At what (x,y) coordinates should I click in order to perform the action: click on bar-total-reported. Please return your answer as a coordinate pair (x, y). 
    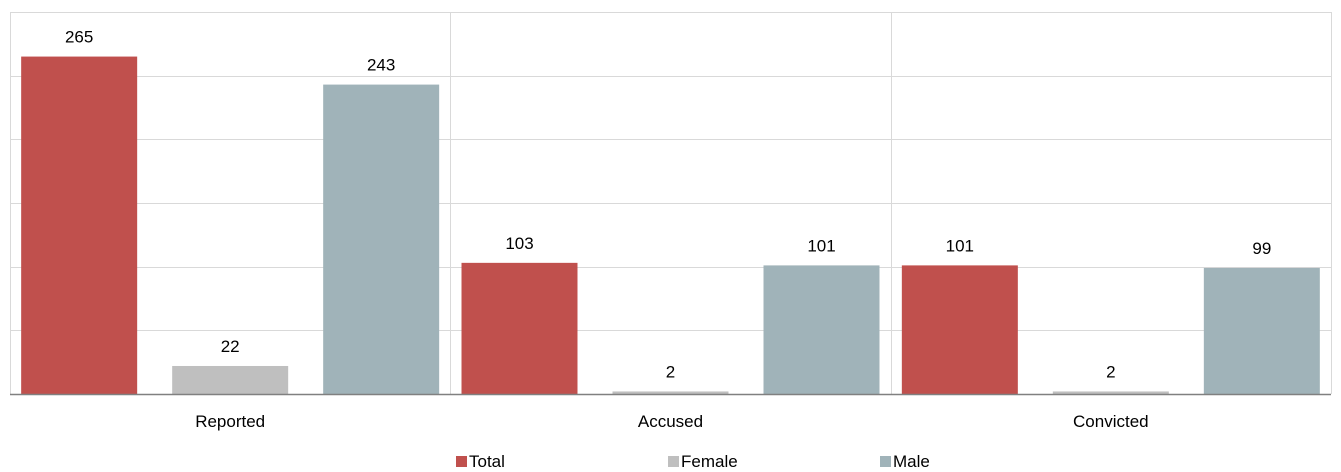
    Looking at the image, I should click on (79, 225).